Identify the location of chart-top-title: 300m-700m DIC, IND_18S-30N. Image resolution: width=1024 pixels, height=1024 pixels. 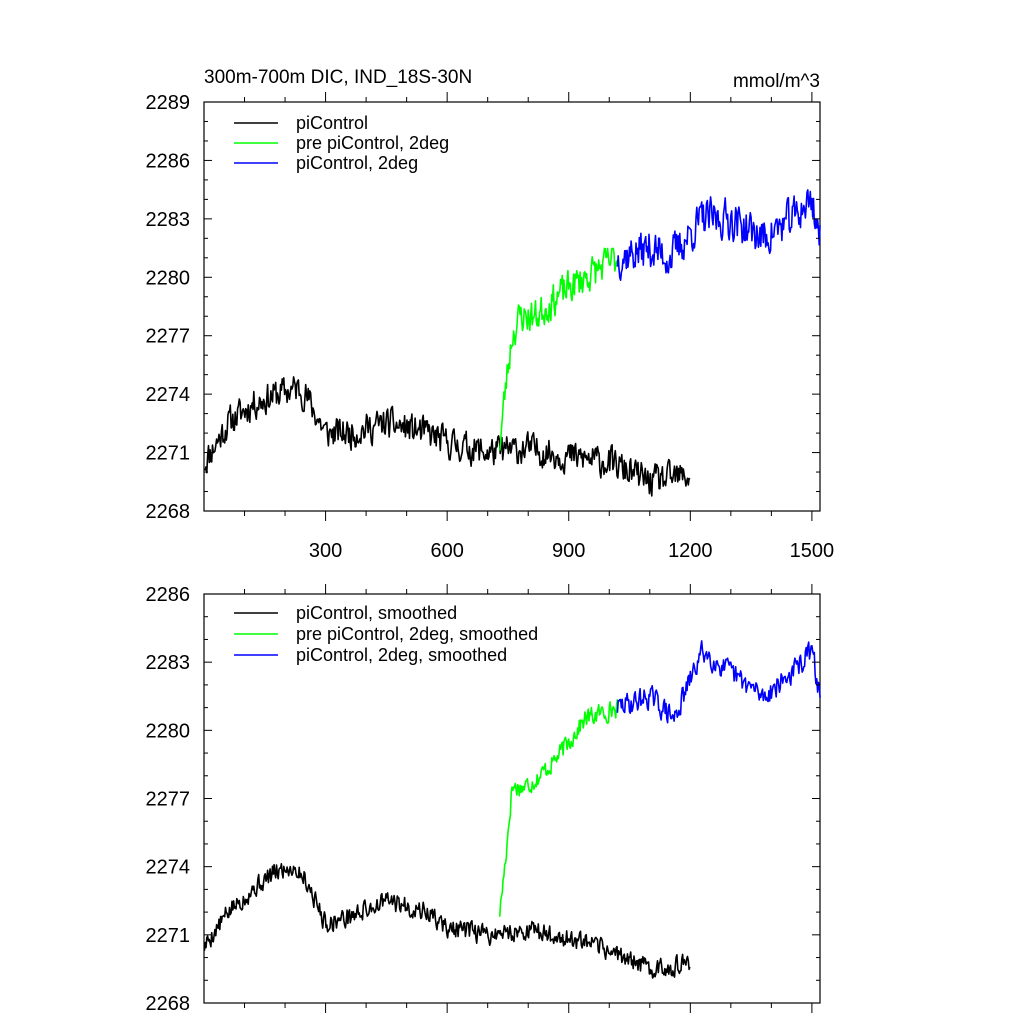
(338, 77).